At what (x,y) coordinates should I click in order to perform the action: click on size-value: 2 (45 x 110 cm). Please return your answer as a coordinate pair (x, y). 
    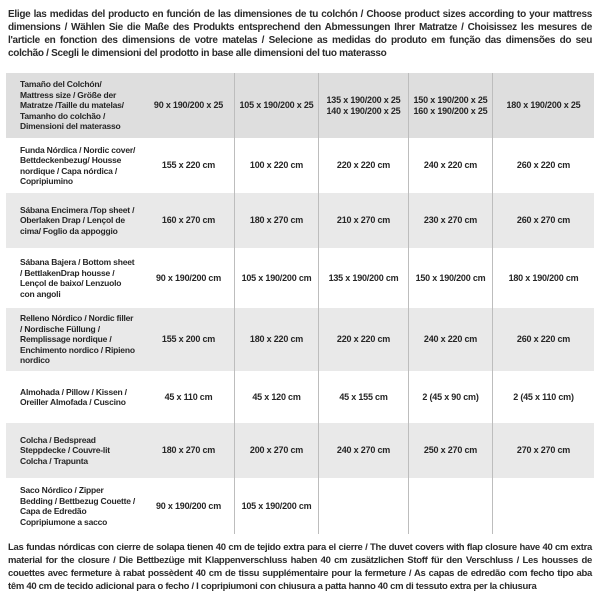
    Looking at the image, I should click on (543, 397).